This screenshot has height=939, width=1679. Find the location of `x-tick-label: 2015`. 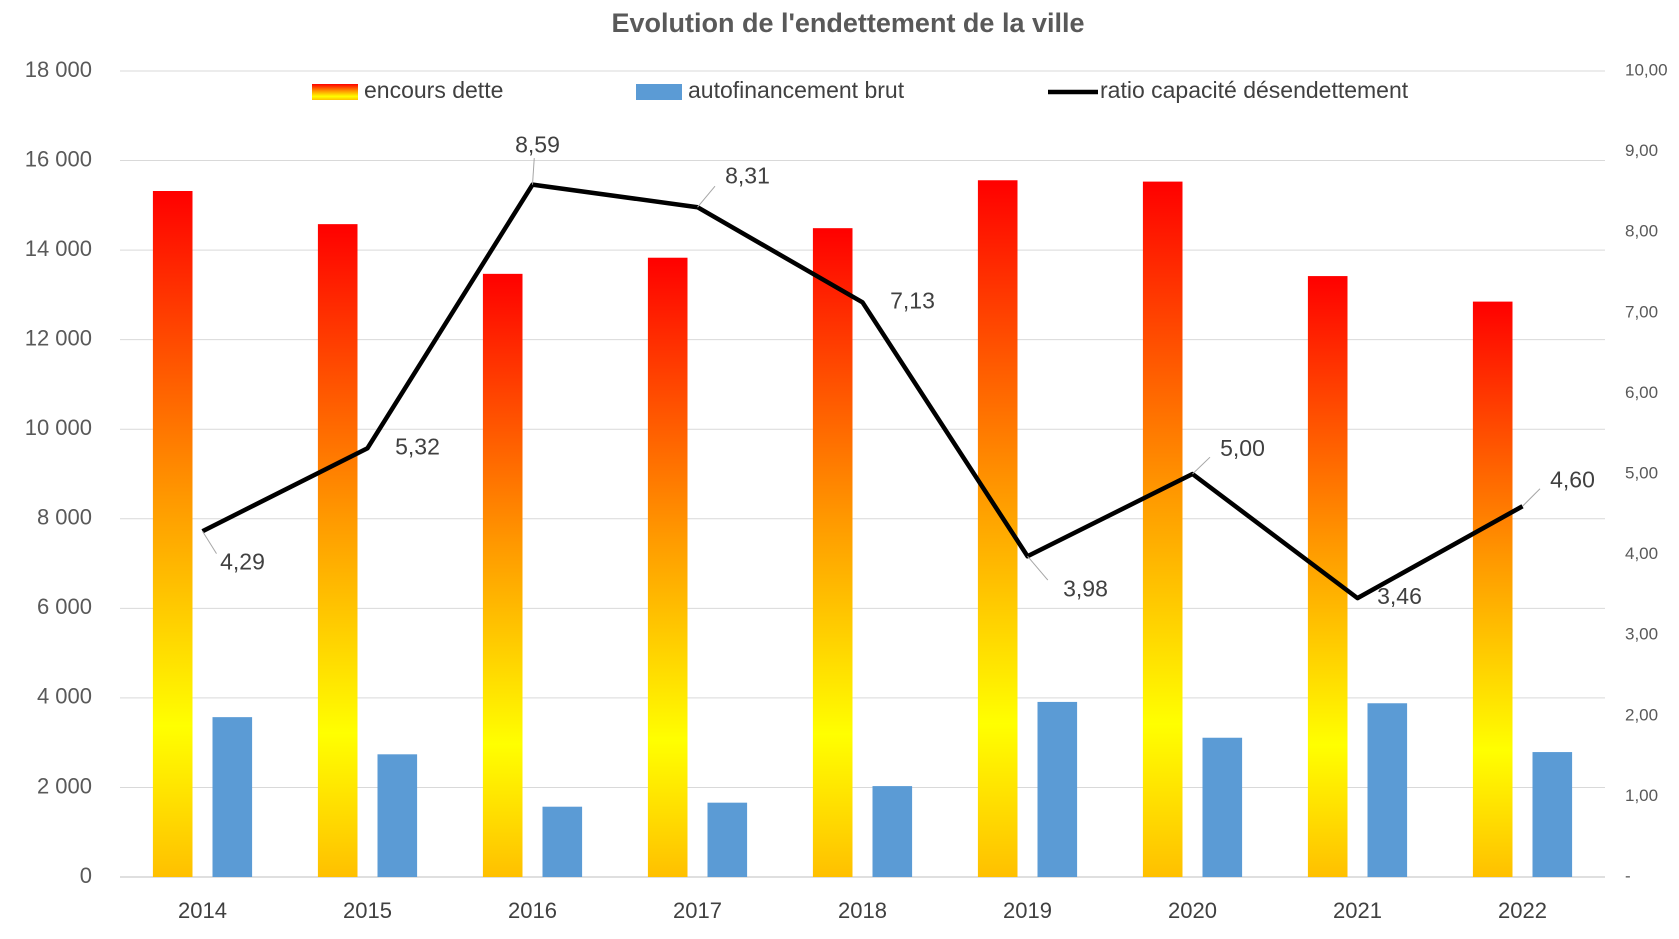

x-tick-label: 2015 is located at coordinates (367, 910).